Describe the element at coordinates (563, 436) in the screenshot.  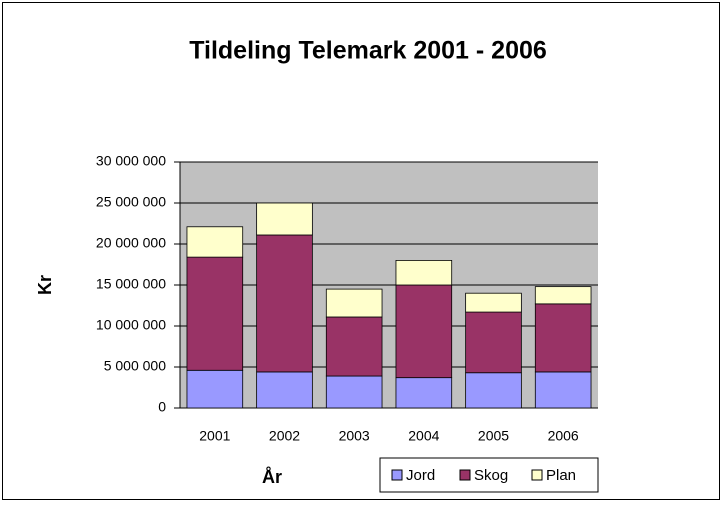
I see `x-tick-label: 2006` at that location.